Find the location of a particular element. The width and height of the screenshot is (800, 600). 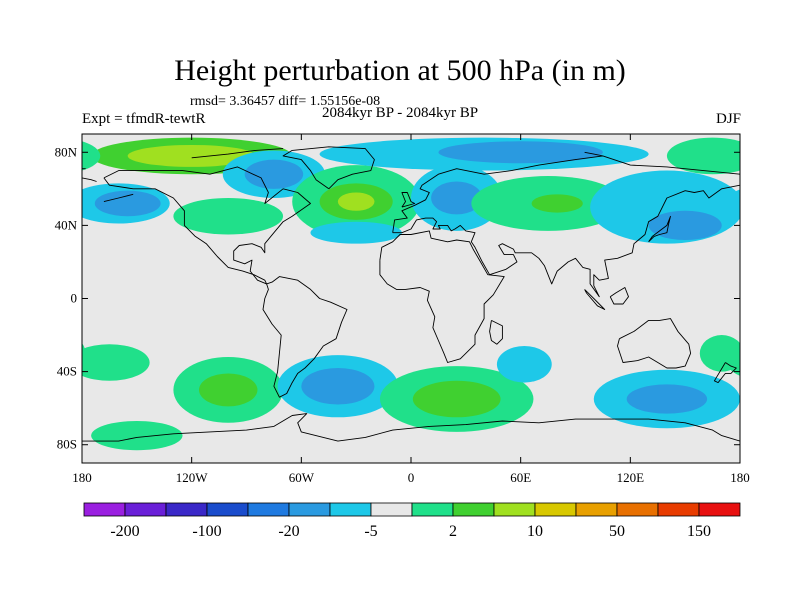

colorbar-label: -20 is located at coordinates (288, 531).